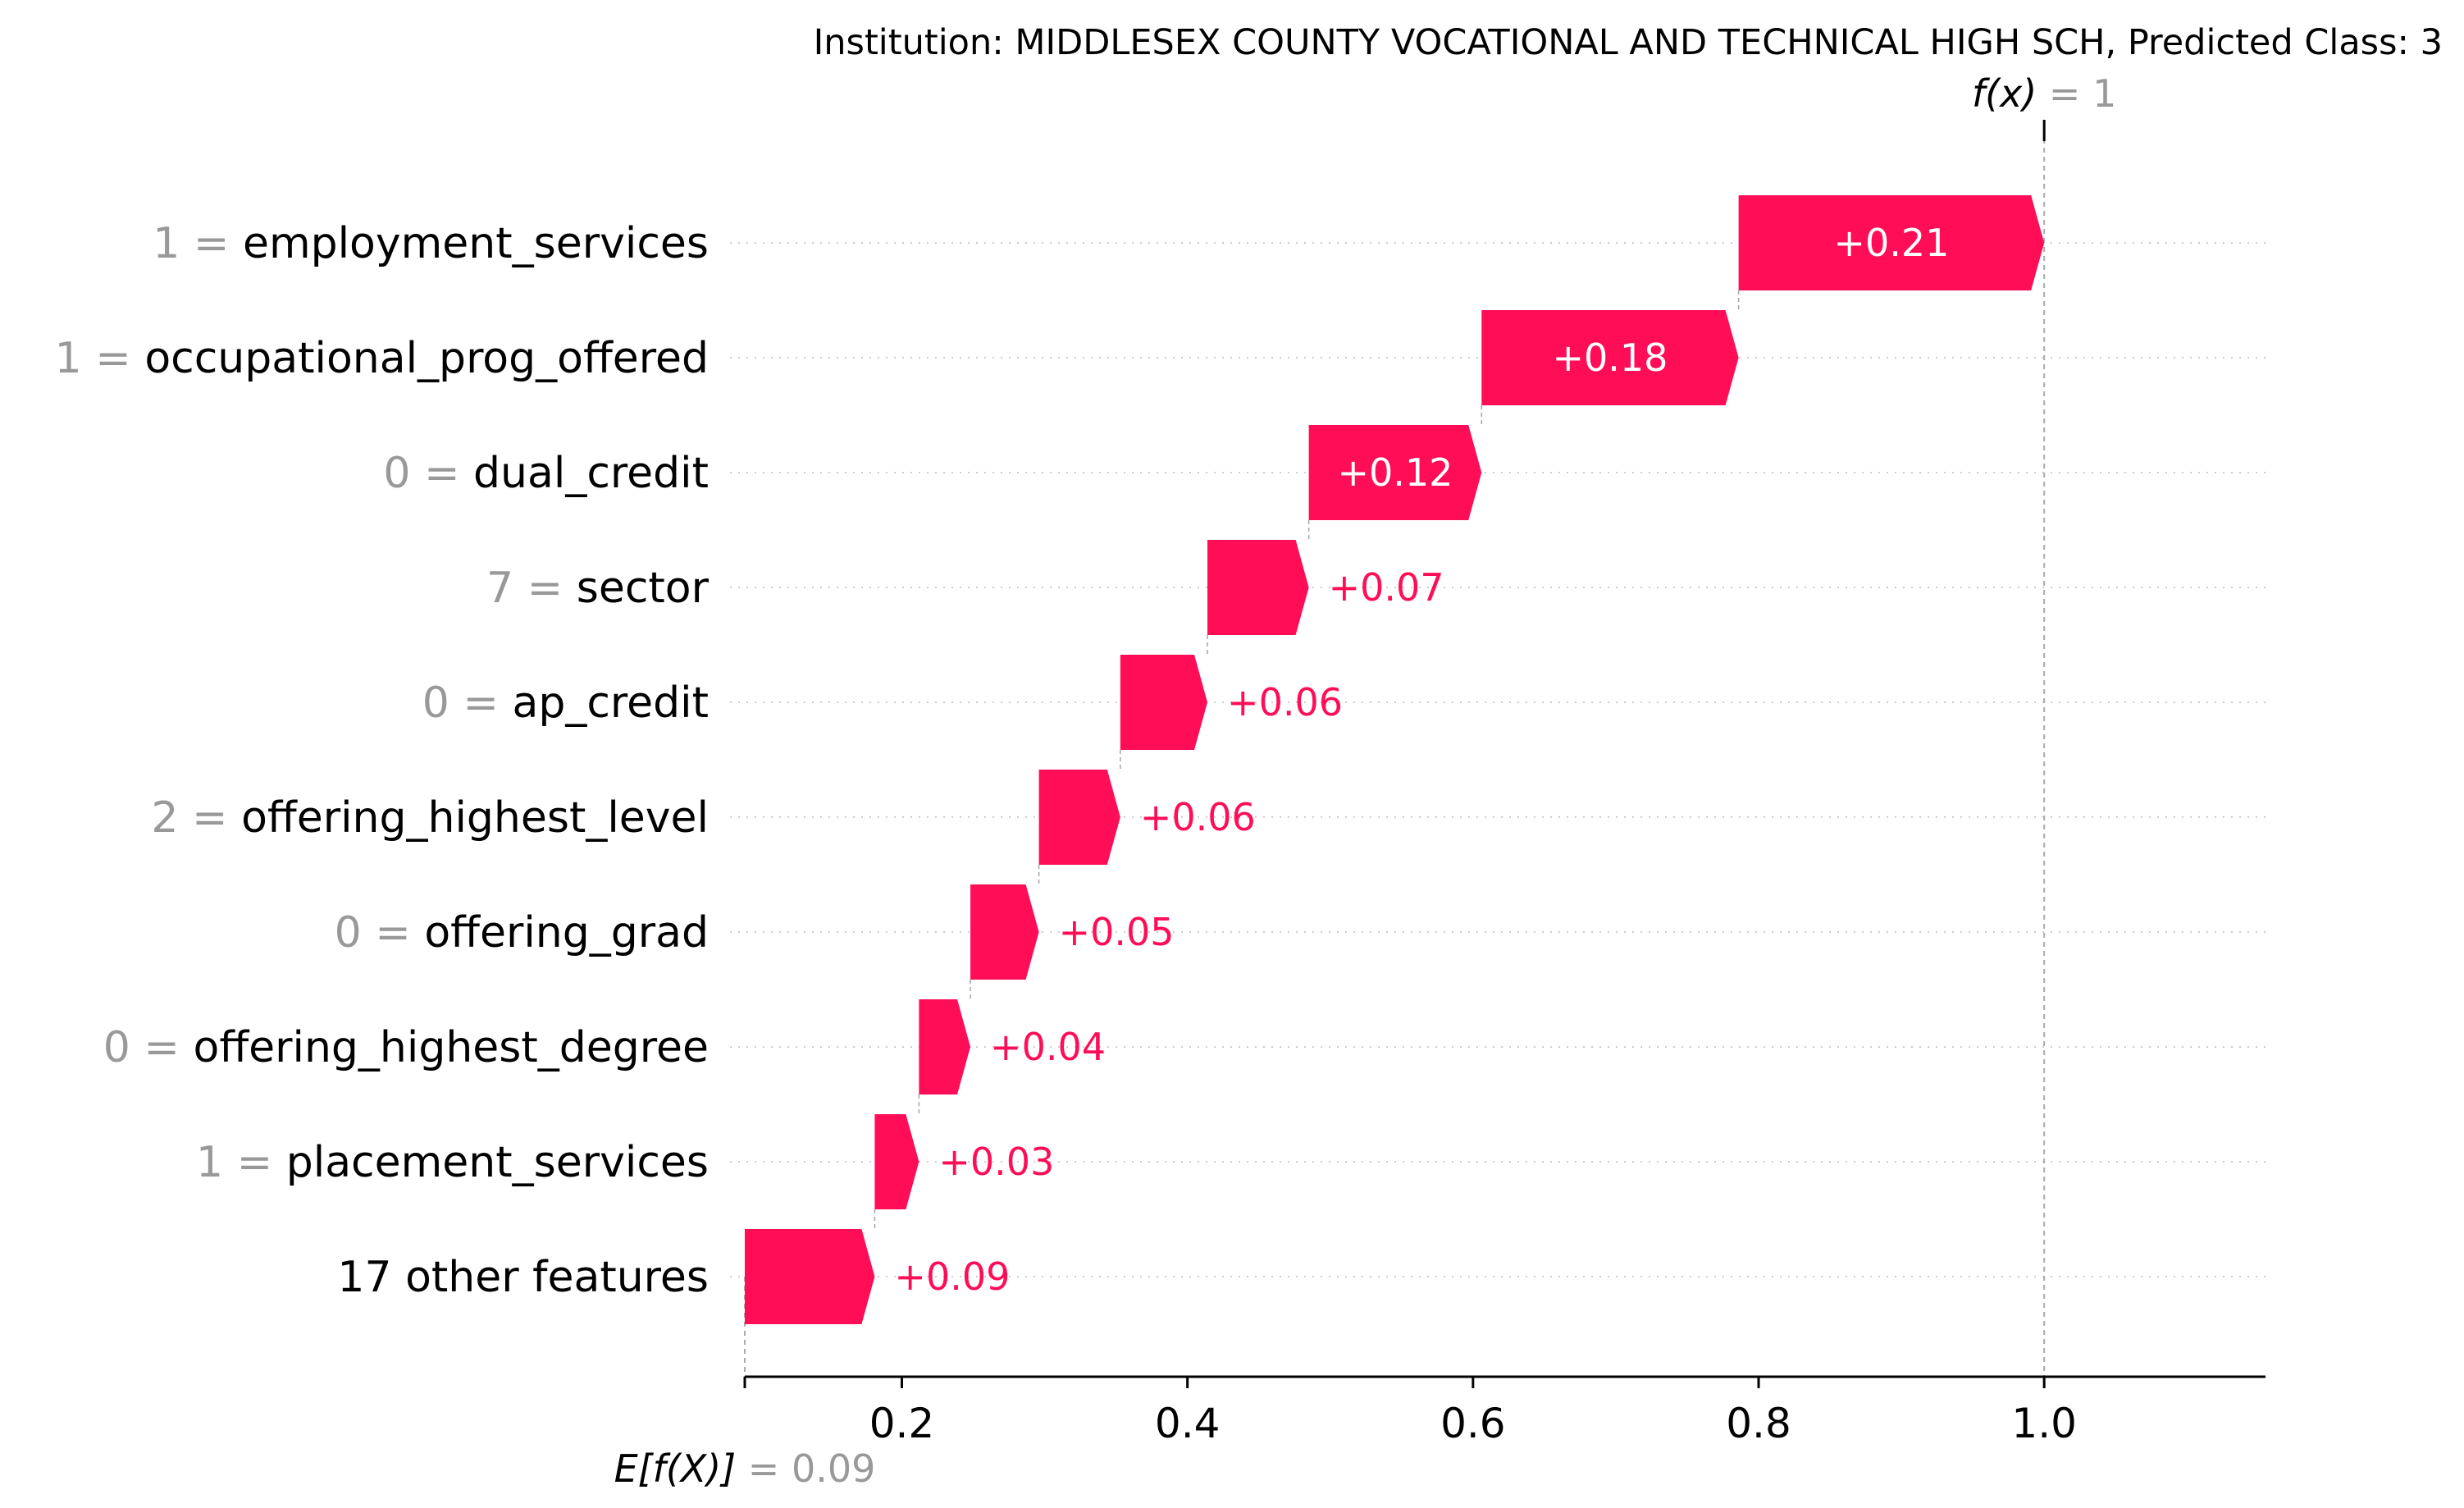 The width and height of the screenshot is (2464, 1508). I want to click on x-tick-label: 1.0, so click(2044, 1423).